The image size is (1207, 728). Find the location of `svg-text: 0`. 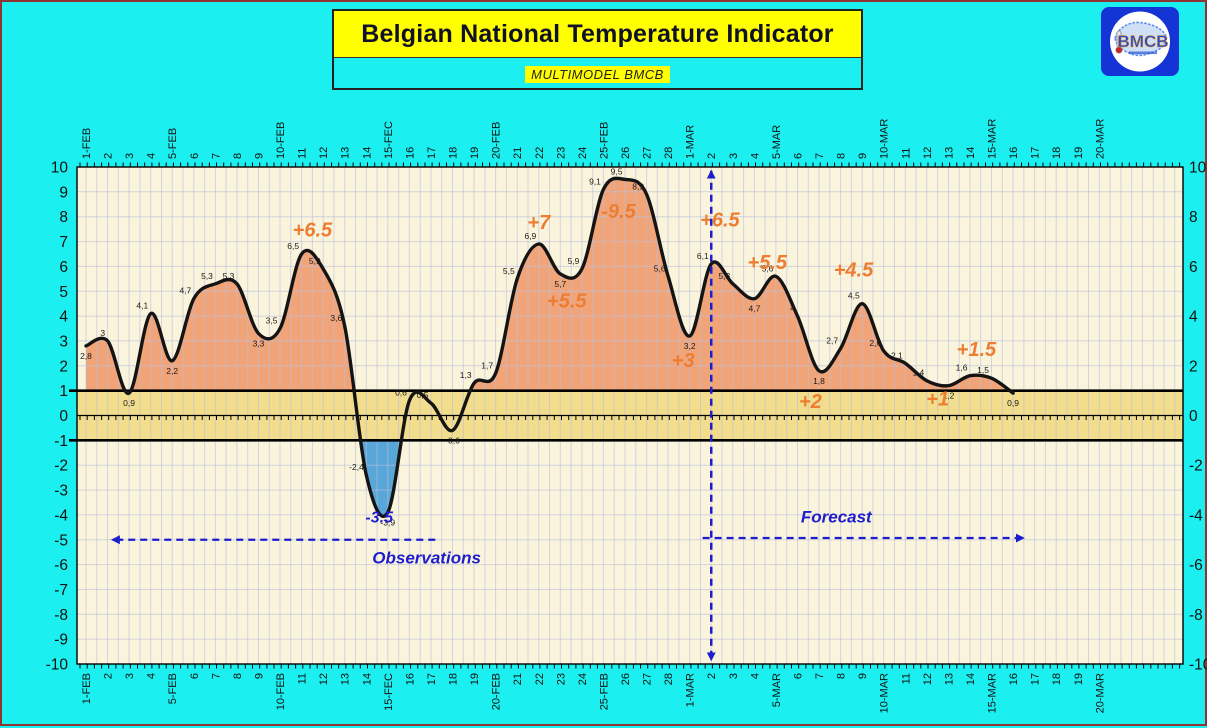

svg-text: 0 is located at coordinates (63, 416).